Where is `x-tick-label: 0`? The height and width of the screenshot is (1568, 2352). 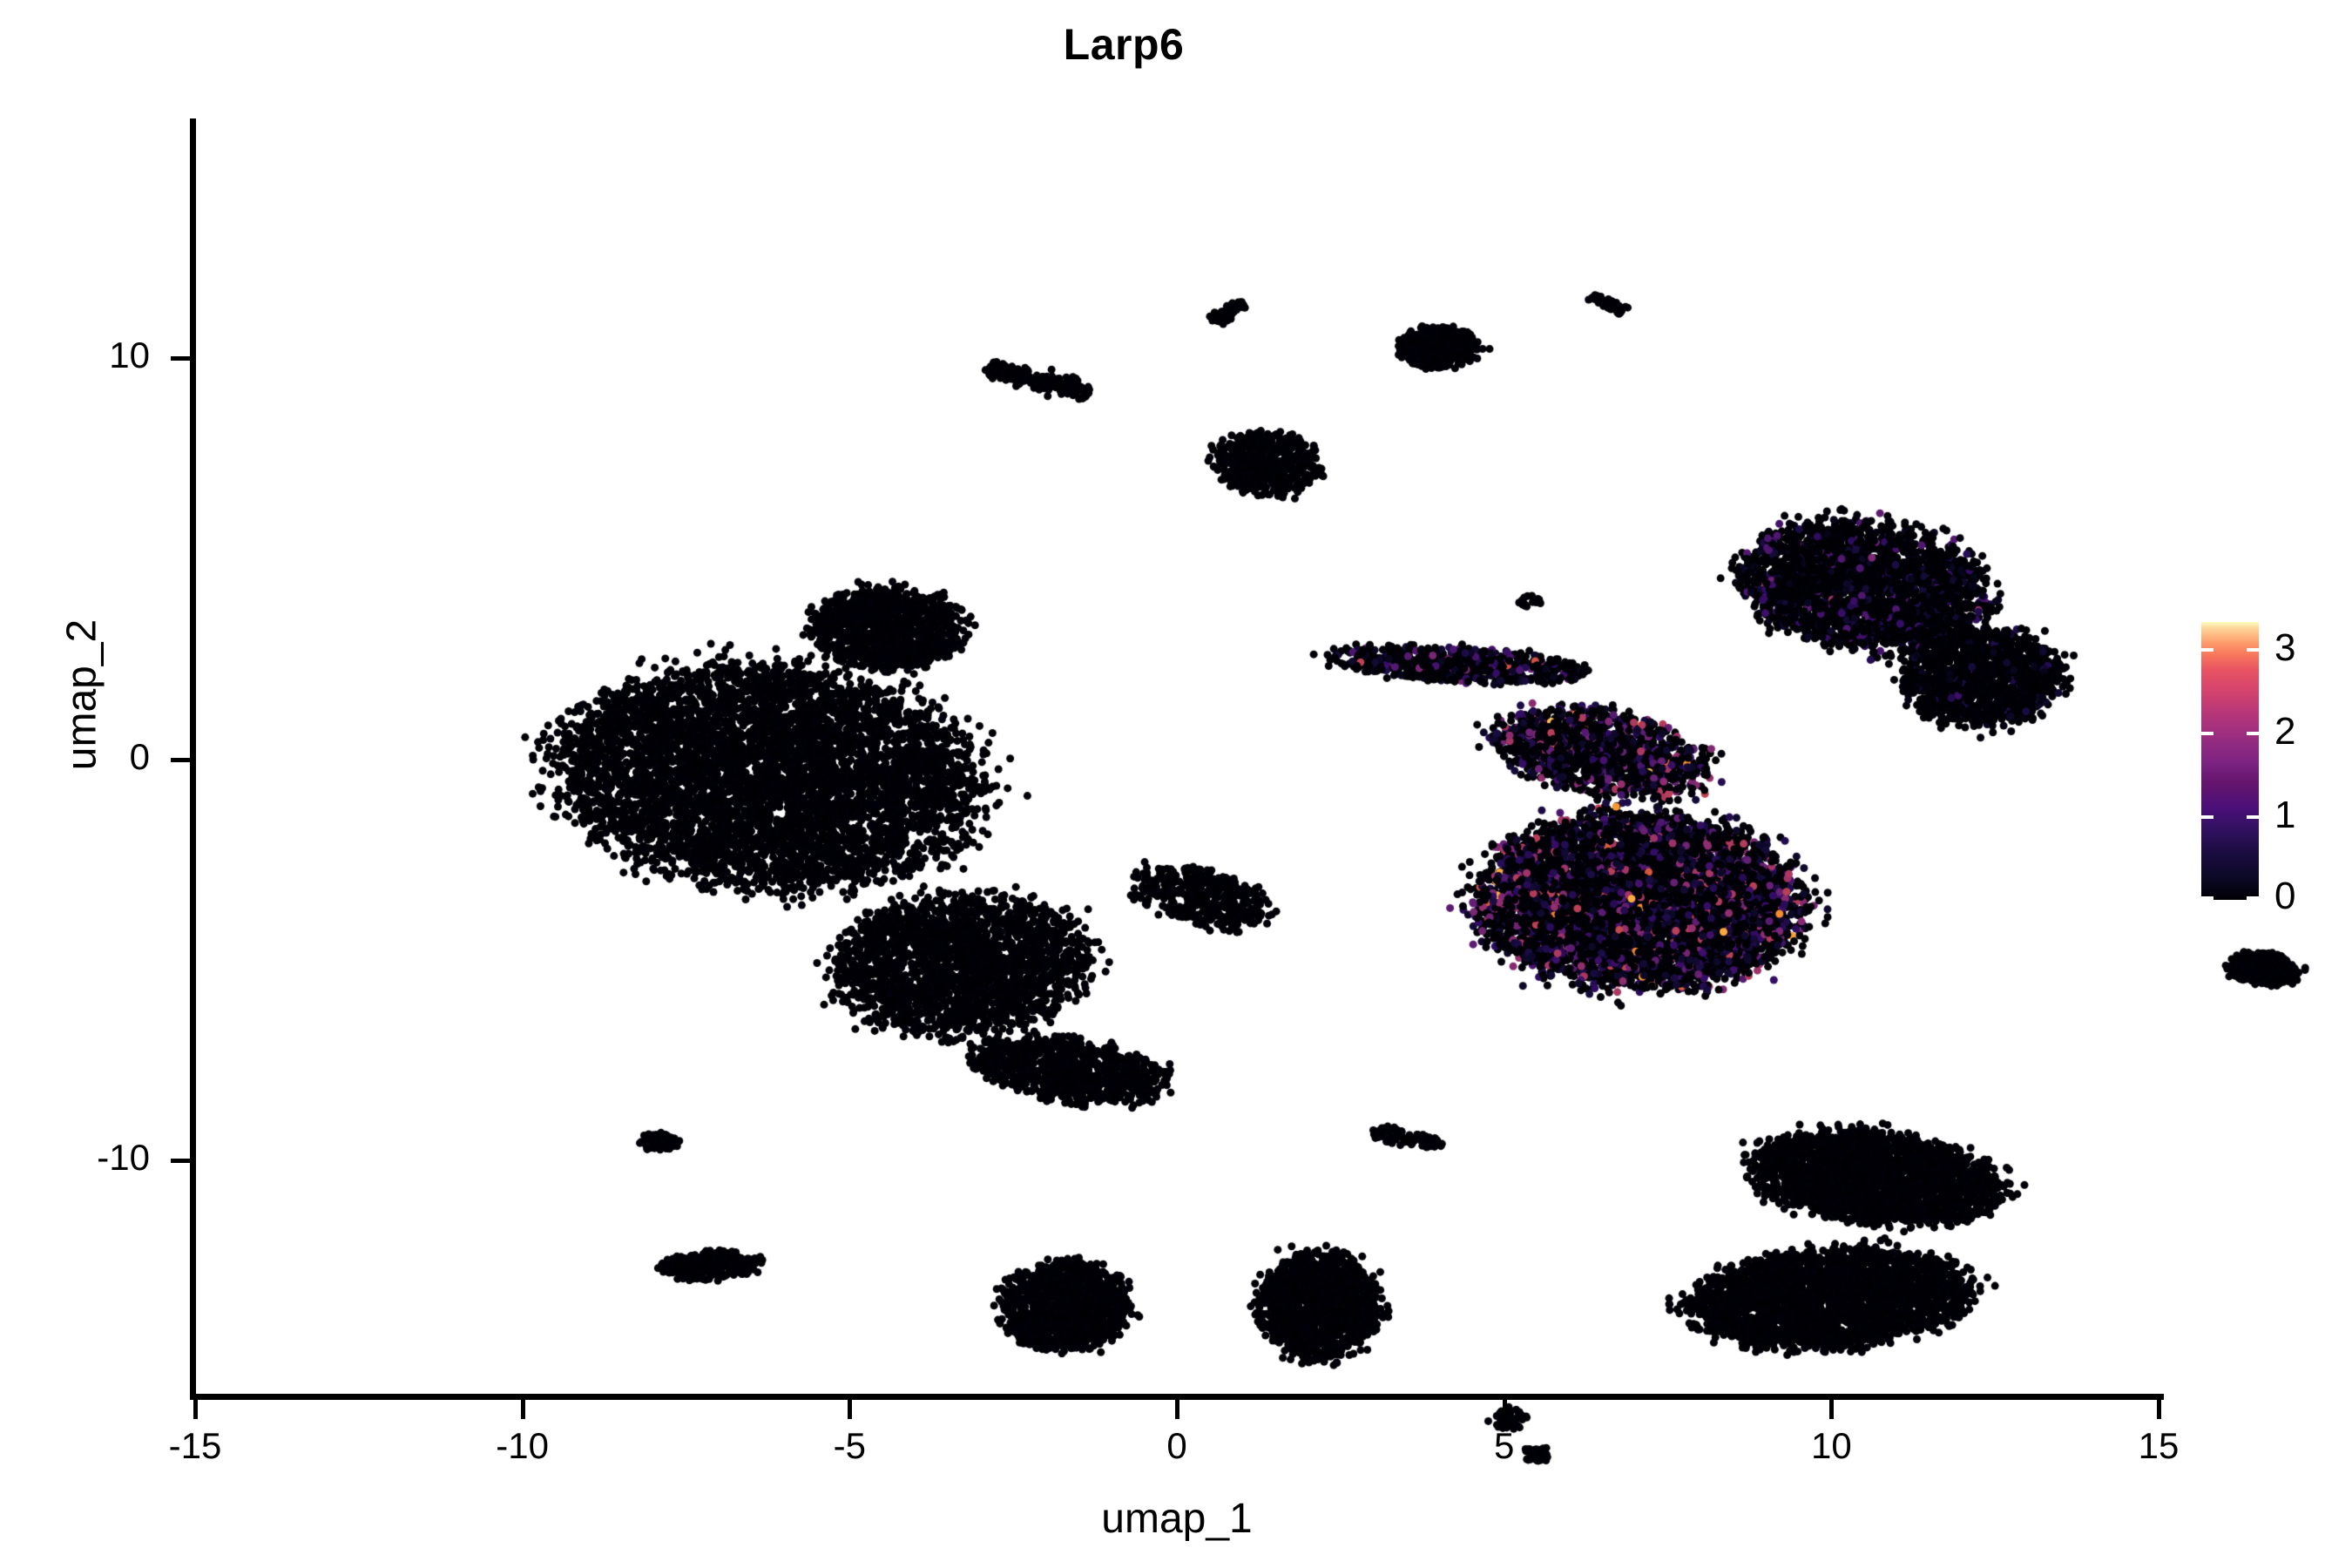 x-tick-label: 0 is located at coordinates (1176, 1445).